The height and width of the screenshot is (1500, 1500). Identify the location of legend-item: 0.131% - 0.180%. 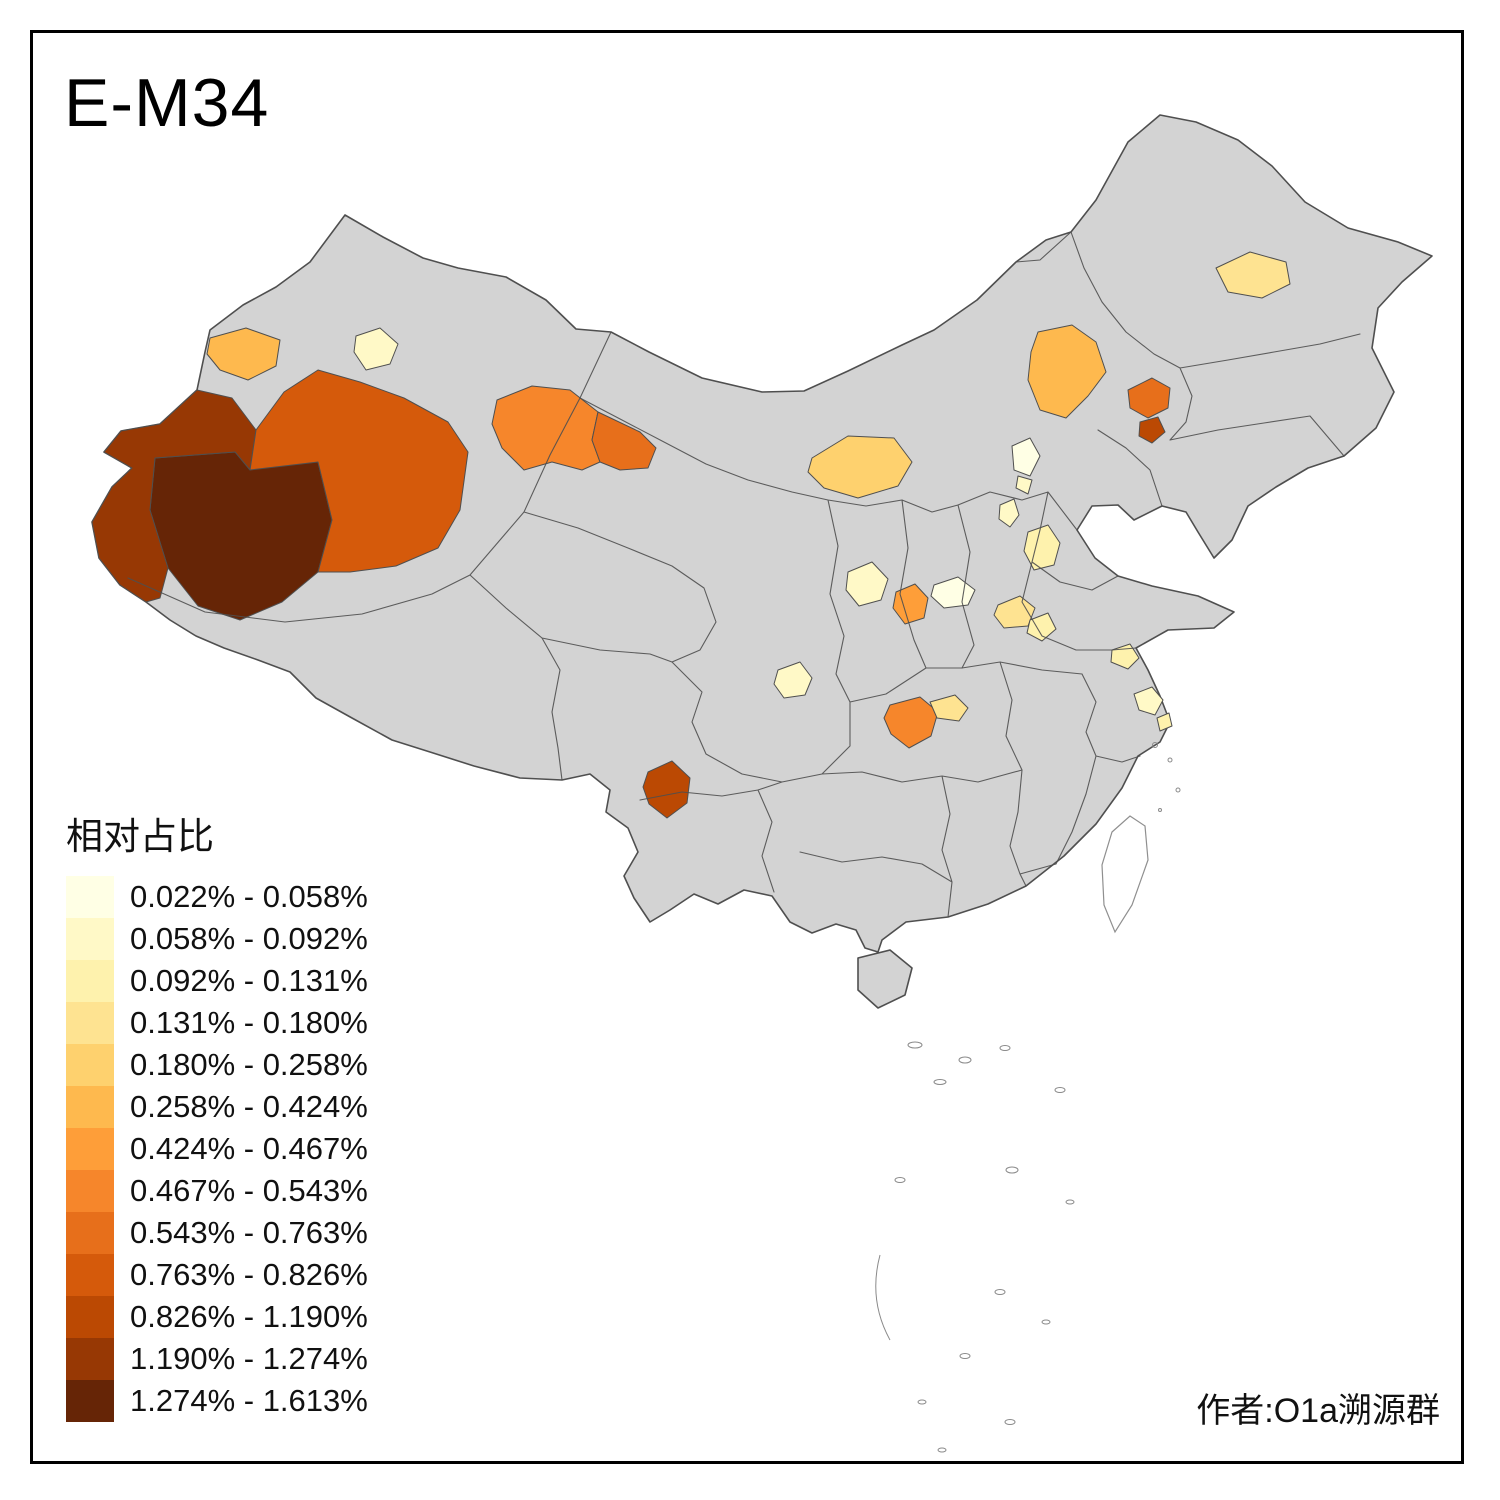
(217, 1023).